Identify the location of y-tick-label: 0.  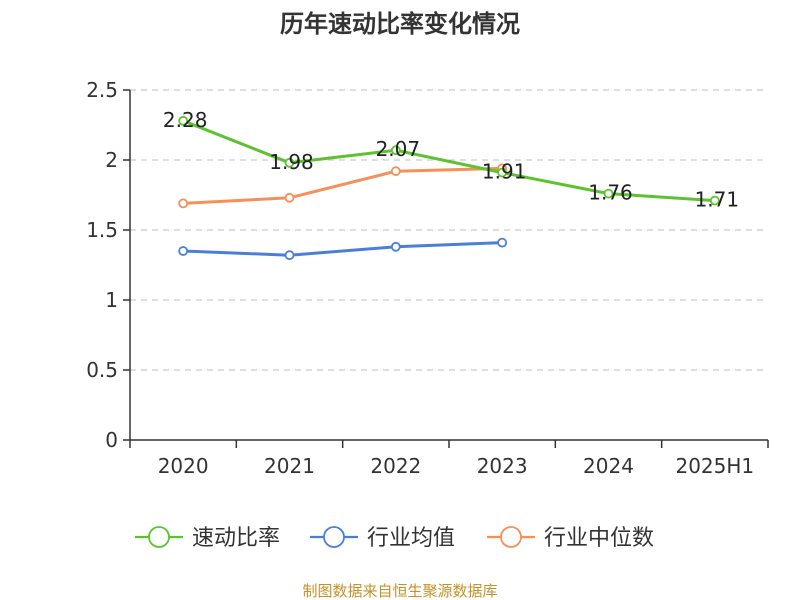
(111, 440).